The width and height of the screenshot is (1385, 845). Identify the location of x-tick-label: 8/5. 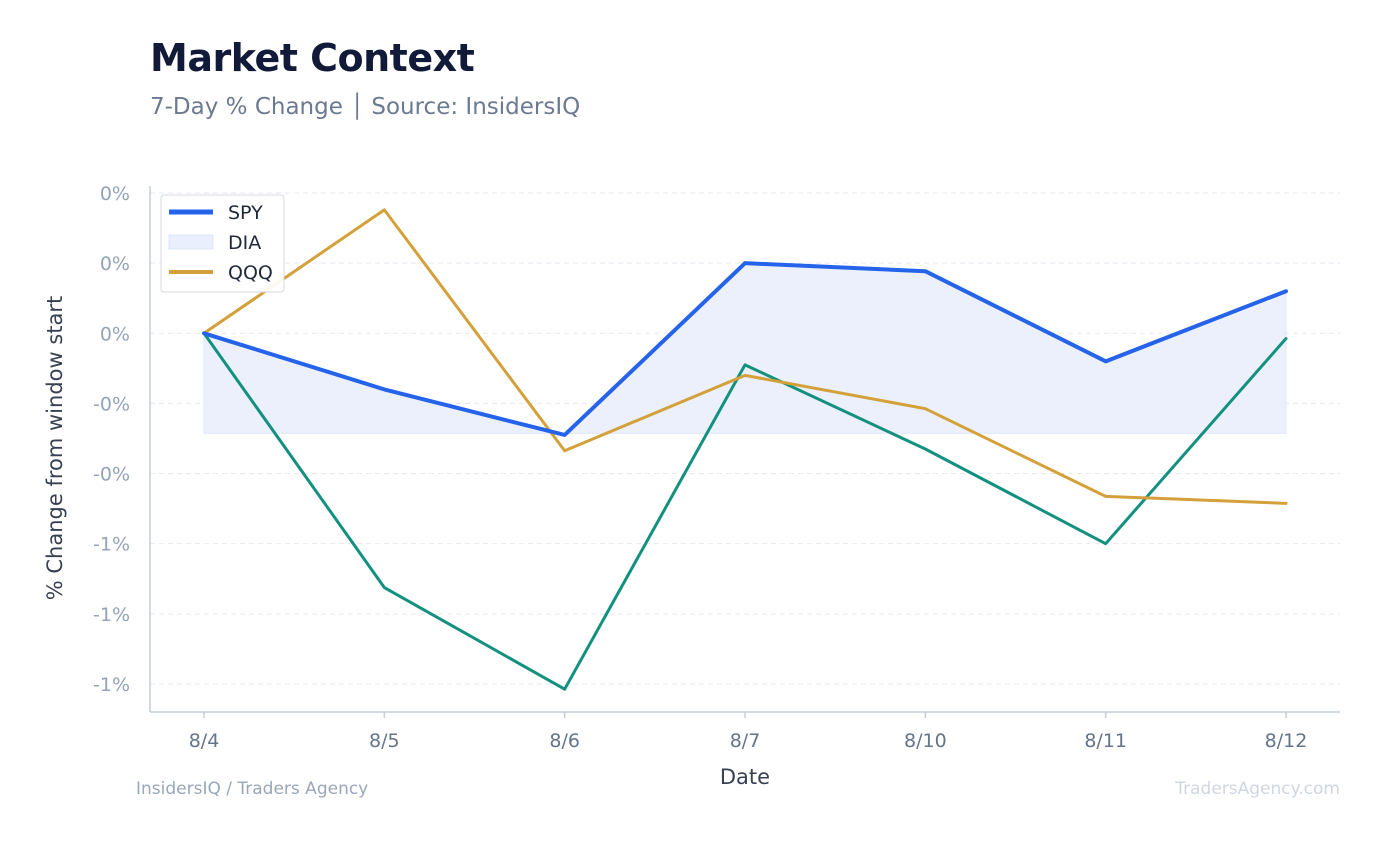
(384, 741).